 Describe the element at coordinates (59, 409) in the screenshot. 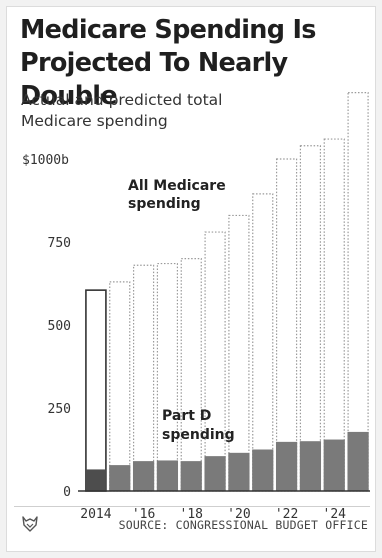

I see `y-tick-label: 250` at that location.